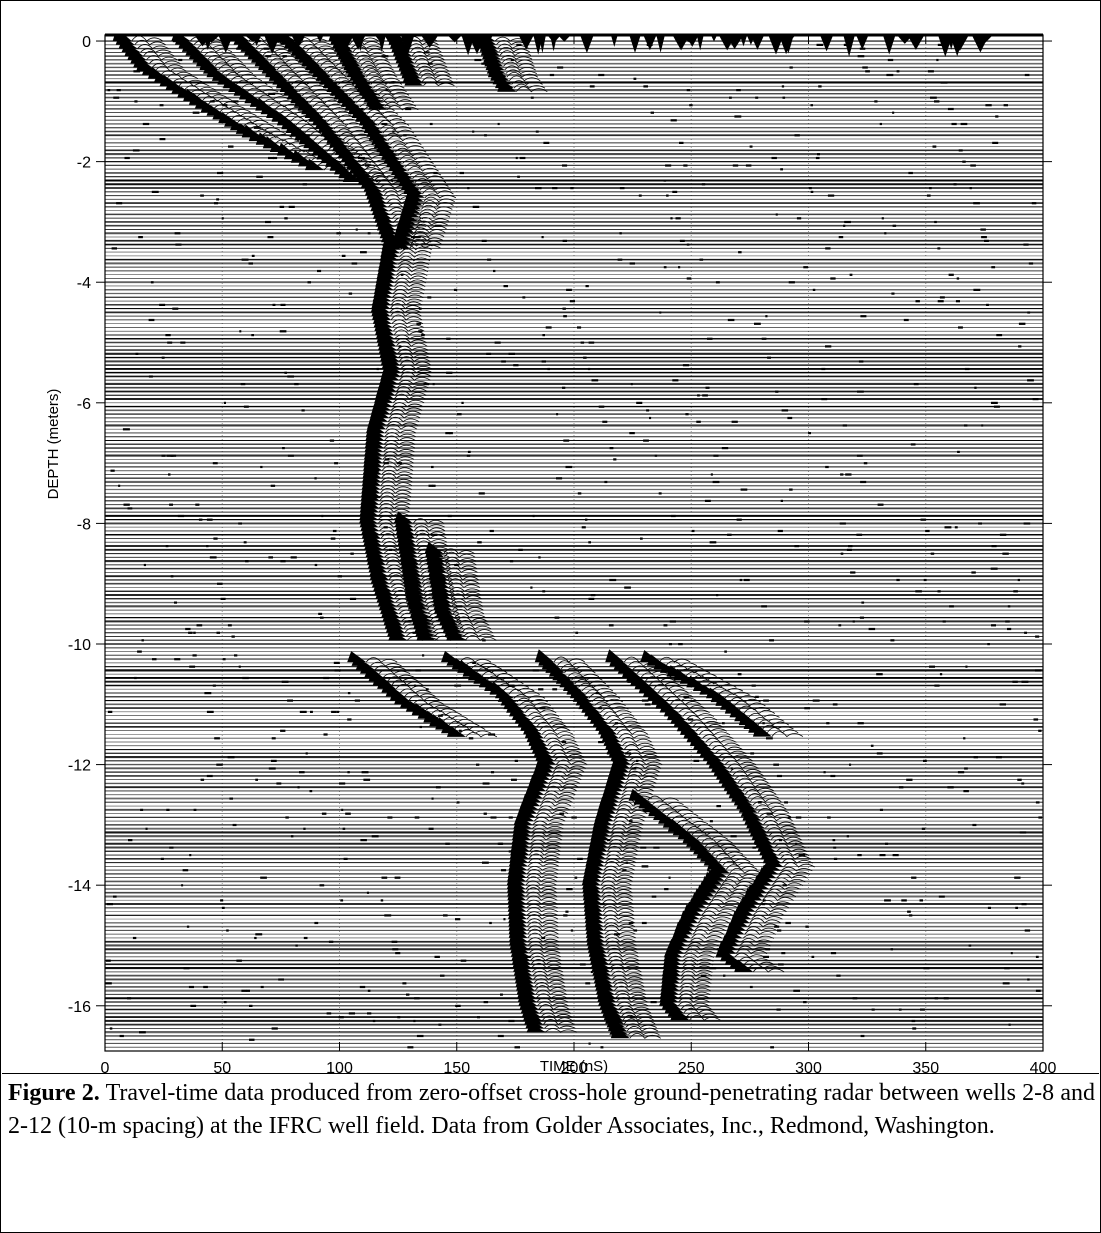  What do you see at coordinates (366, 142) in the screenshot?
I see `arrival-event` at bounding box center [366, 142].